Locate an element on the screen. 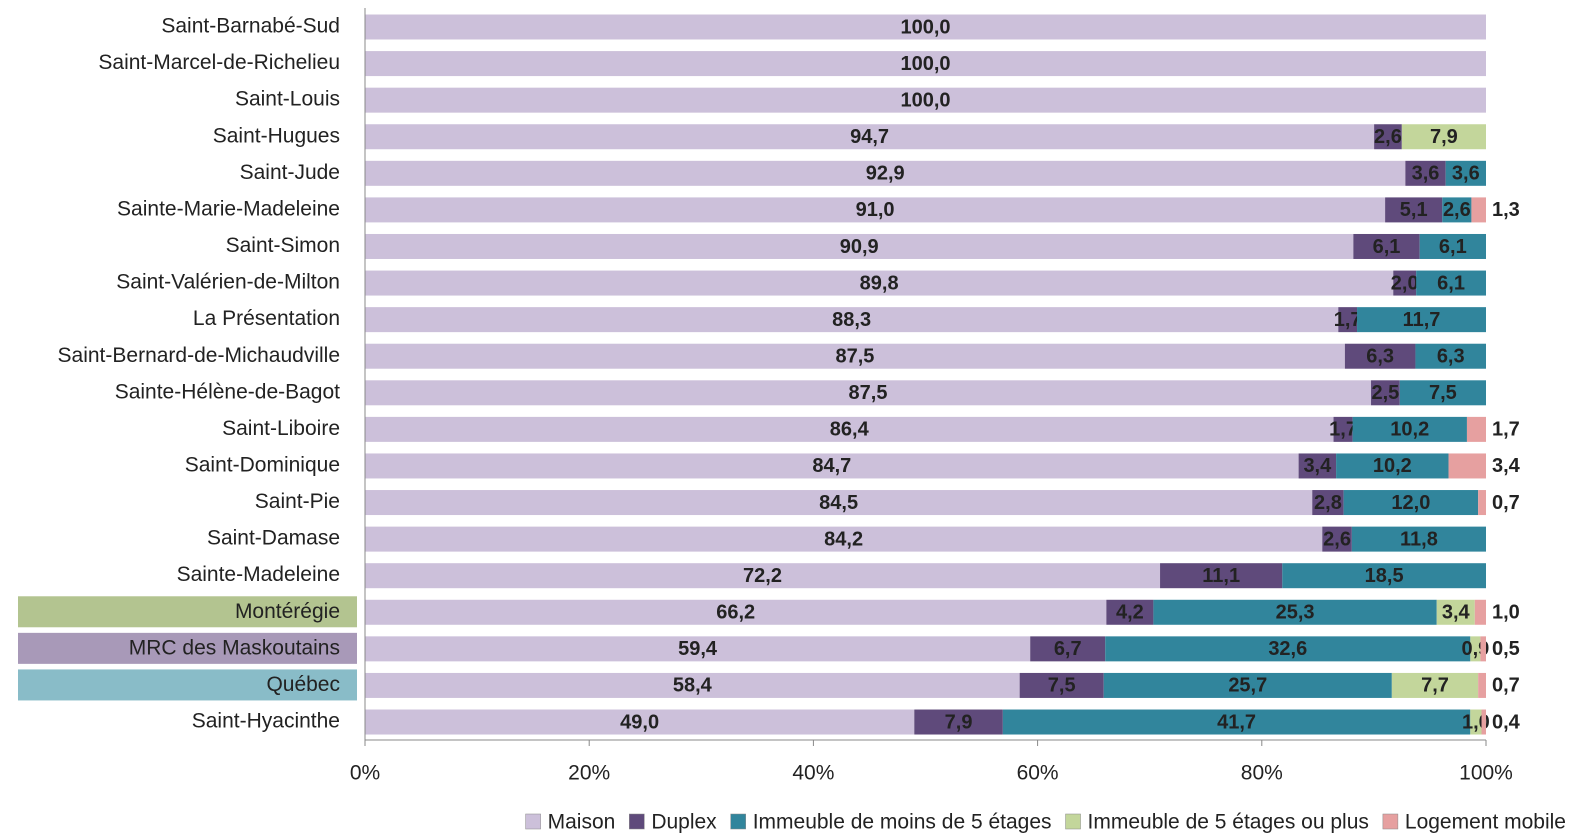  data-label: 89,8 is located at coordinates (879, 283).